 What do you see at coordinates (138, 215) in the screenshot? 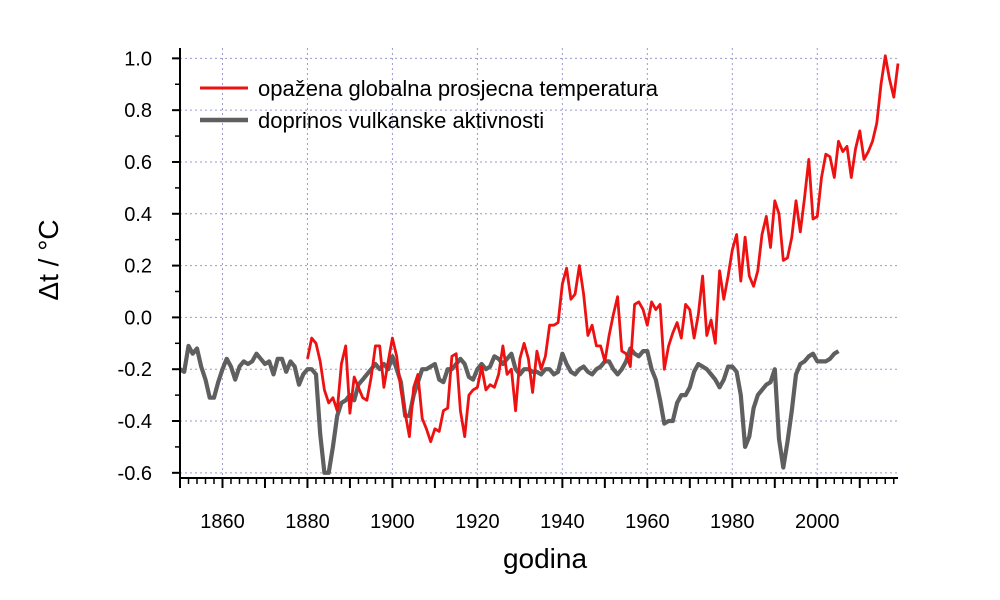
I see `y-tick-label: 0.4` at bounding box center [138, 215].